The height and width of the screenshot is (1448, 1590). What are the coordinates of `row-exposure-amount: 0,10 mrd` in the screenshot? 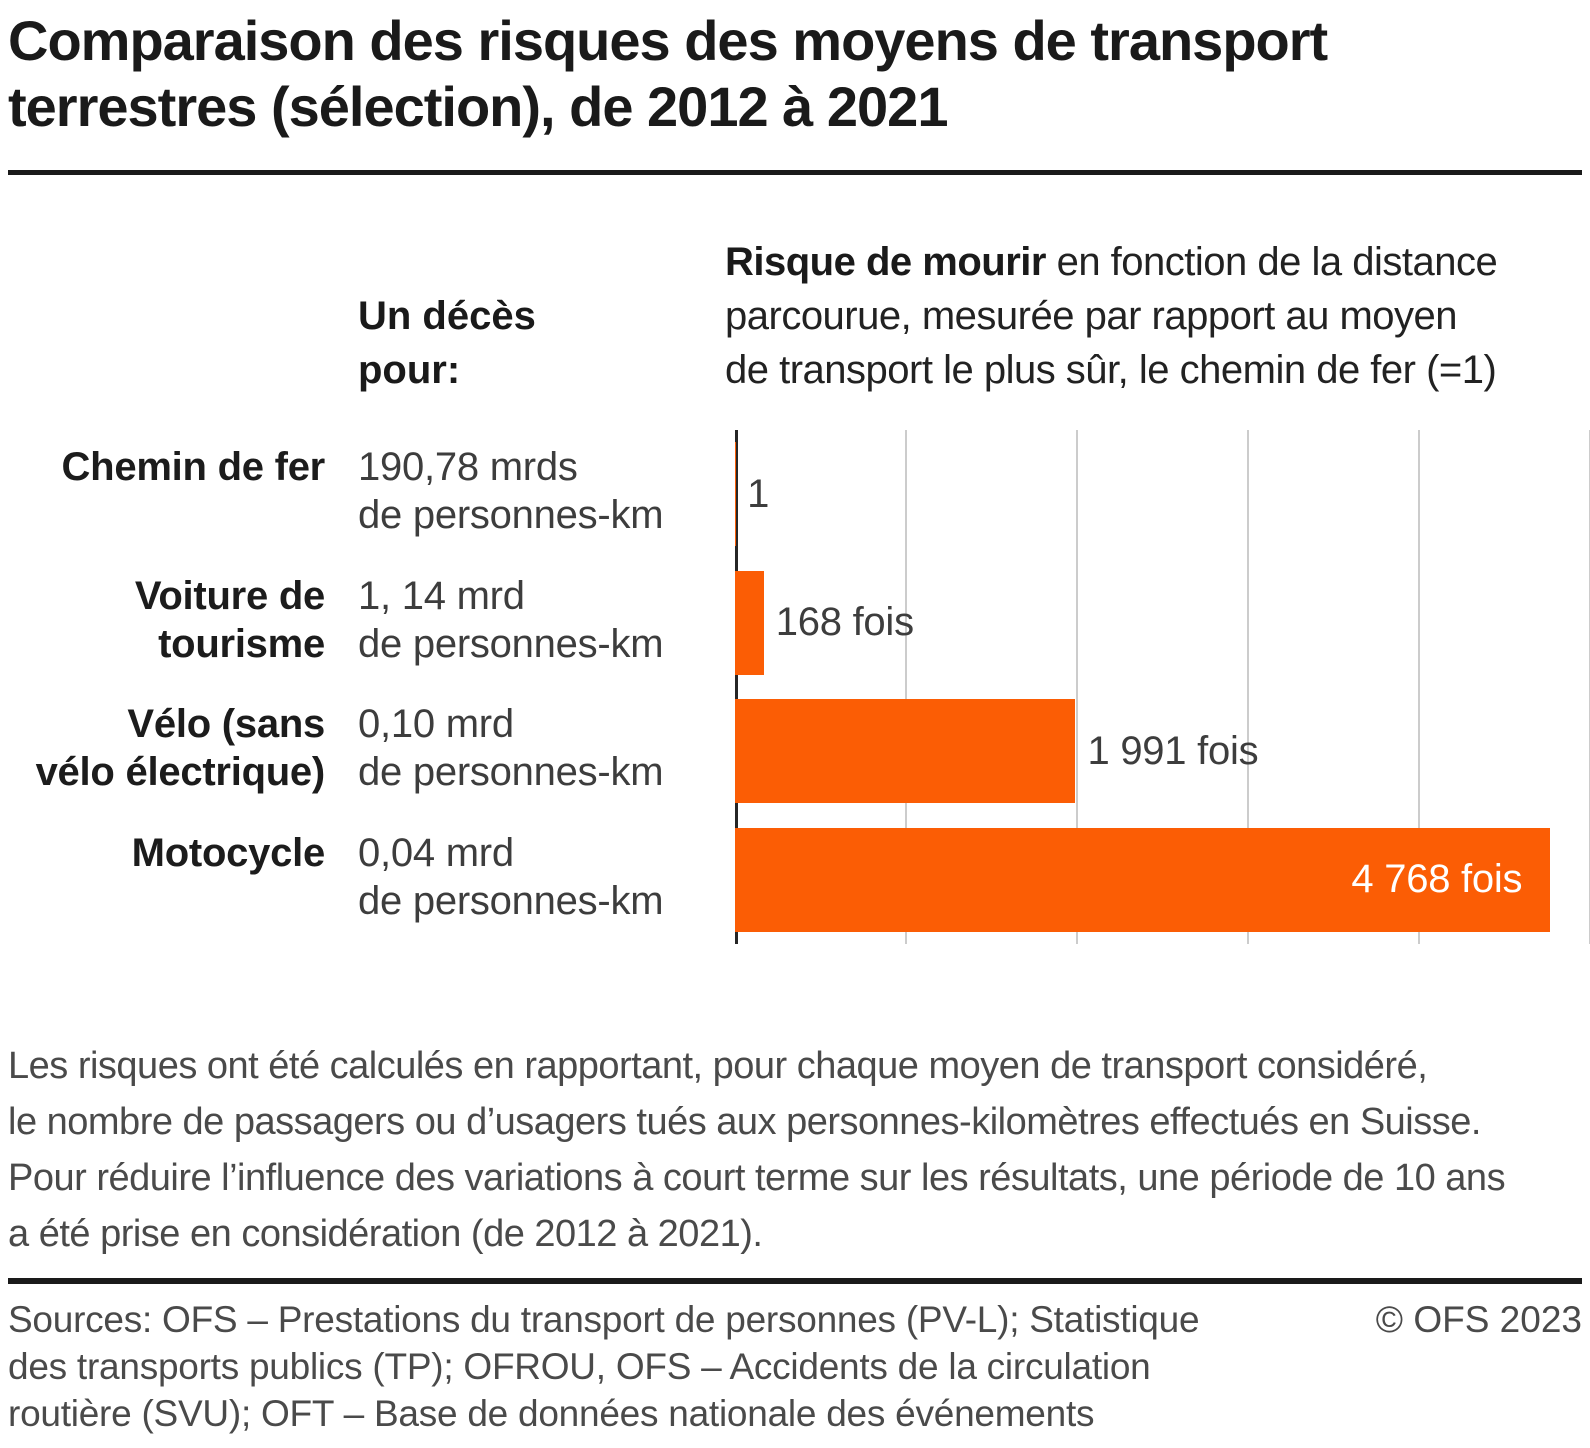 It's located at (436, 724).